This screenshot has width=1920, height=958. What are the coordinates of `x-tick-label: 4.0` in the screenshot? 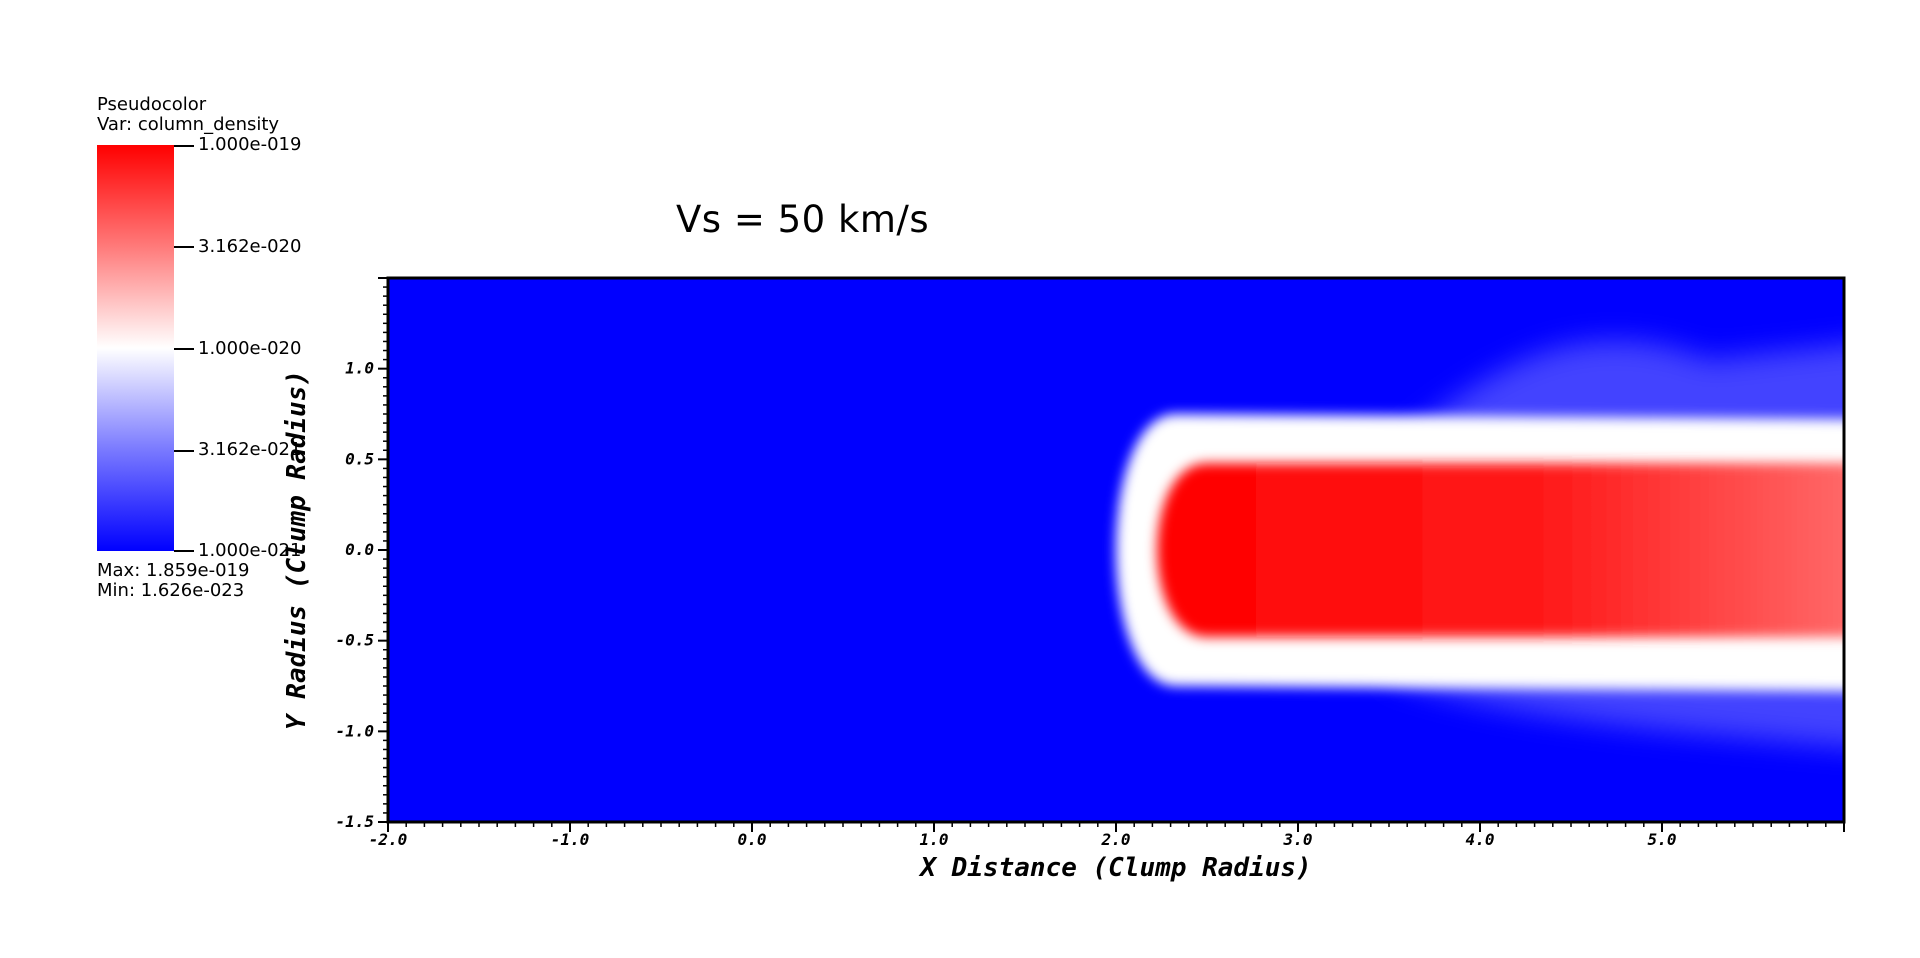 It's located at (1480, 839).